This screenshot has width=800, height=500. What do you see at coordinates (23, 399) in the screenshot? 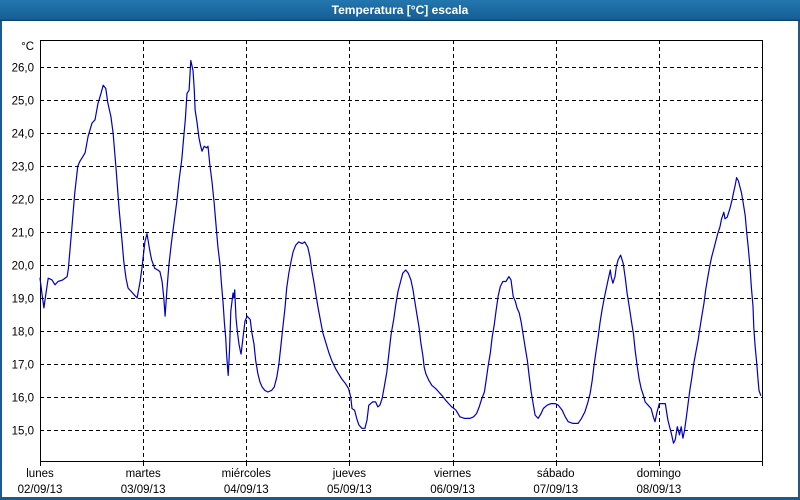
I see `y-tick-label: 16,0` at bounding box center [23, 399].